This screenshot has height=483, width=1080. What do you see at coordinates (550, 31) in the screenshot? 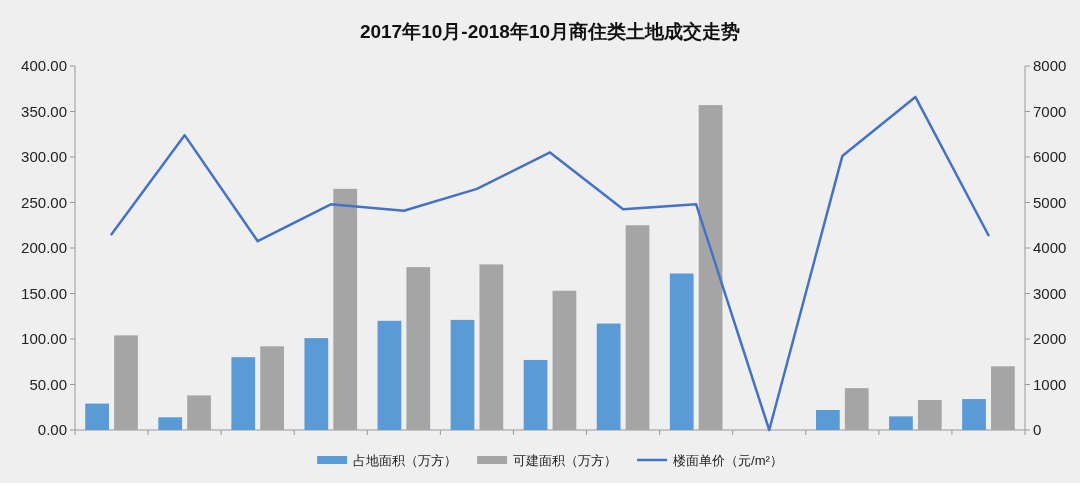
I see `chart-title: 2017年10月-2018年10月商住类土地成交走势` at bounding box center [550, 31].